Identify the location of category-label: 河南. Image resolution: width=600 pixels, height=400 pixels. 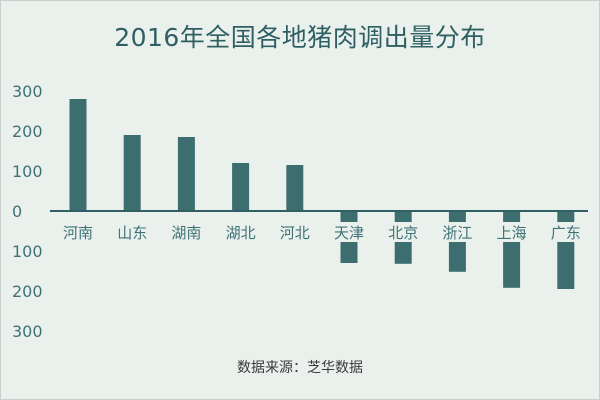
(78, 233).